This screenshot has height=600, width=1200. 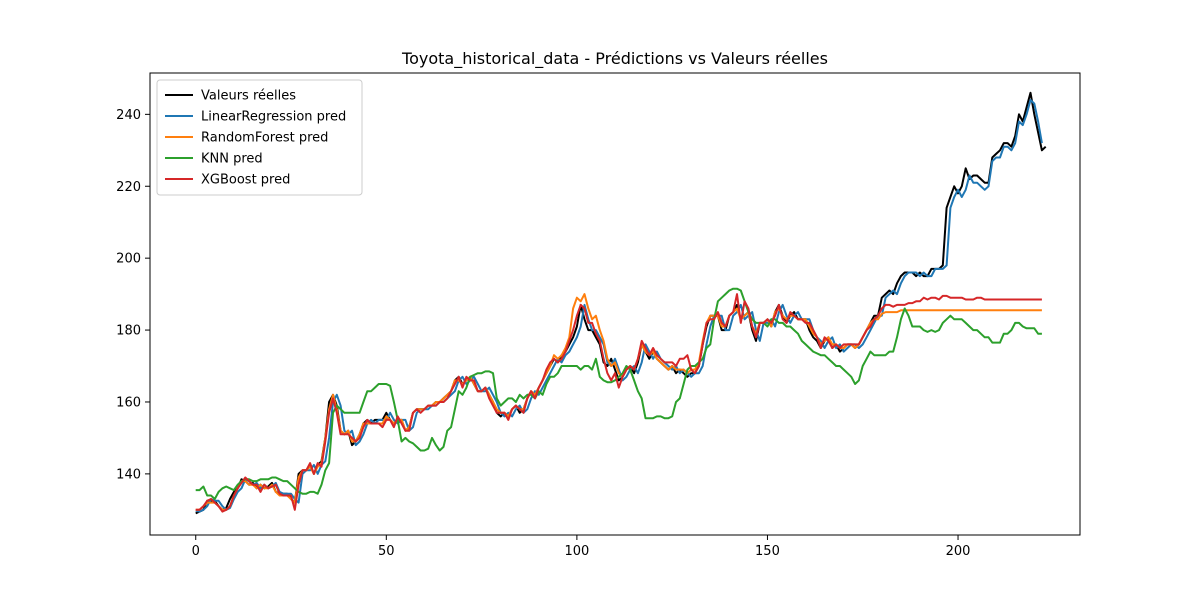 I want to click on x-tick-label: 100, so click(x=576, y=551).